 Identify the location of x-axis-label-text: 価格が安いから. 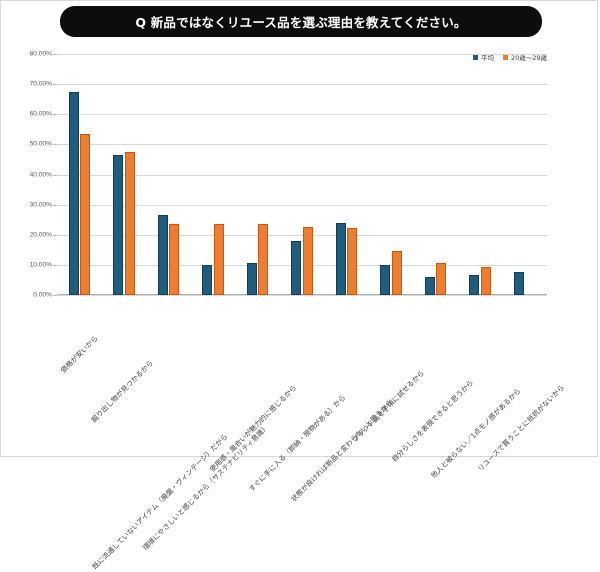
(79, 354).